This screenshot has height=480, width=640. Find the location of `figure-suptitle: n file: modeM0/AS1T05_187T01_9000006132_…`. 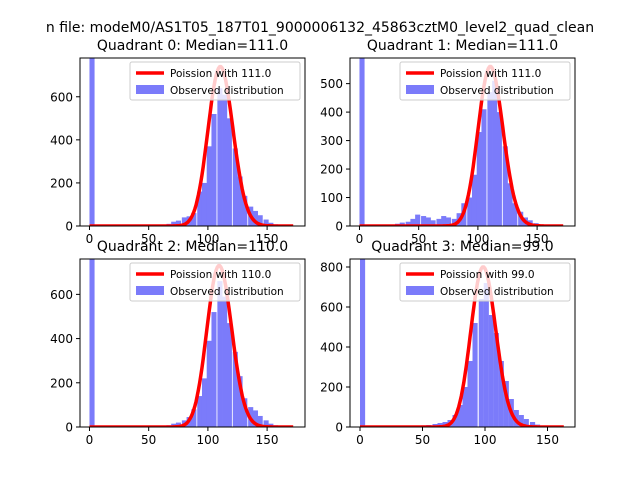

figure-suptitle: n file: modeM0/AS1T05_187T01_9000006132_… is located at coordinates (320, 28).